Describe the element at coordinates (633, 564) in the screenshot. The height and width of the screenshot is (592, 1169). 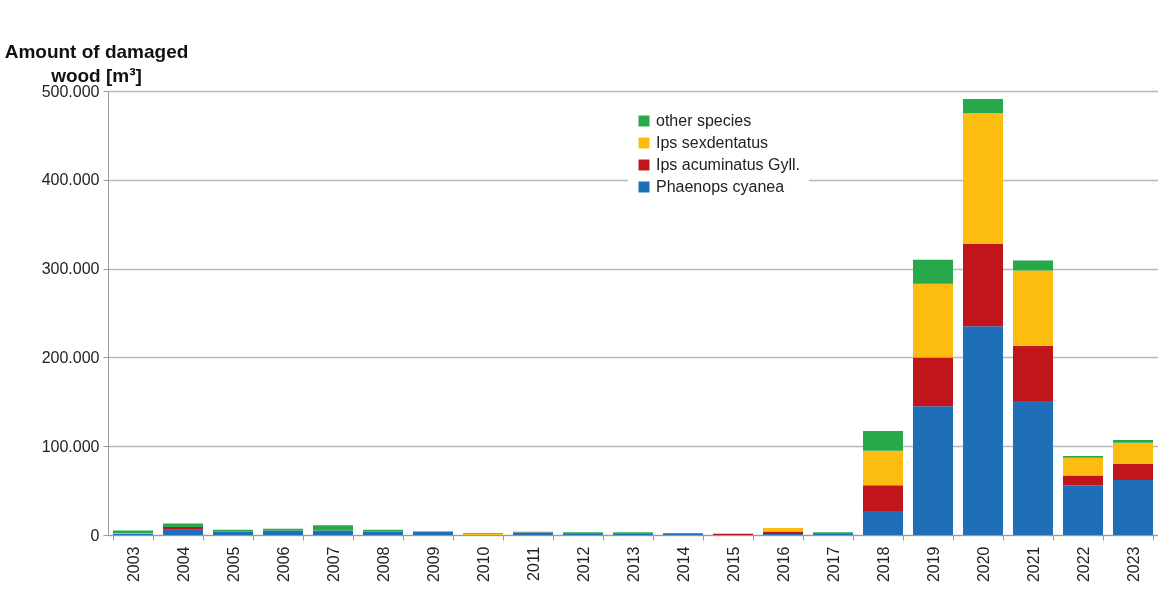
I see `x-tick-label: 2013` at that location.